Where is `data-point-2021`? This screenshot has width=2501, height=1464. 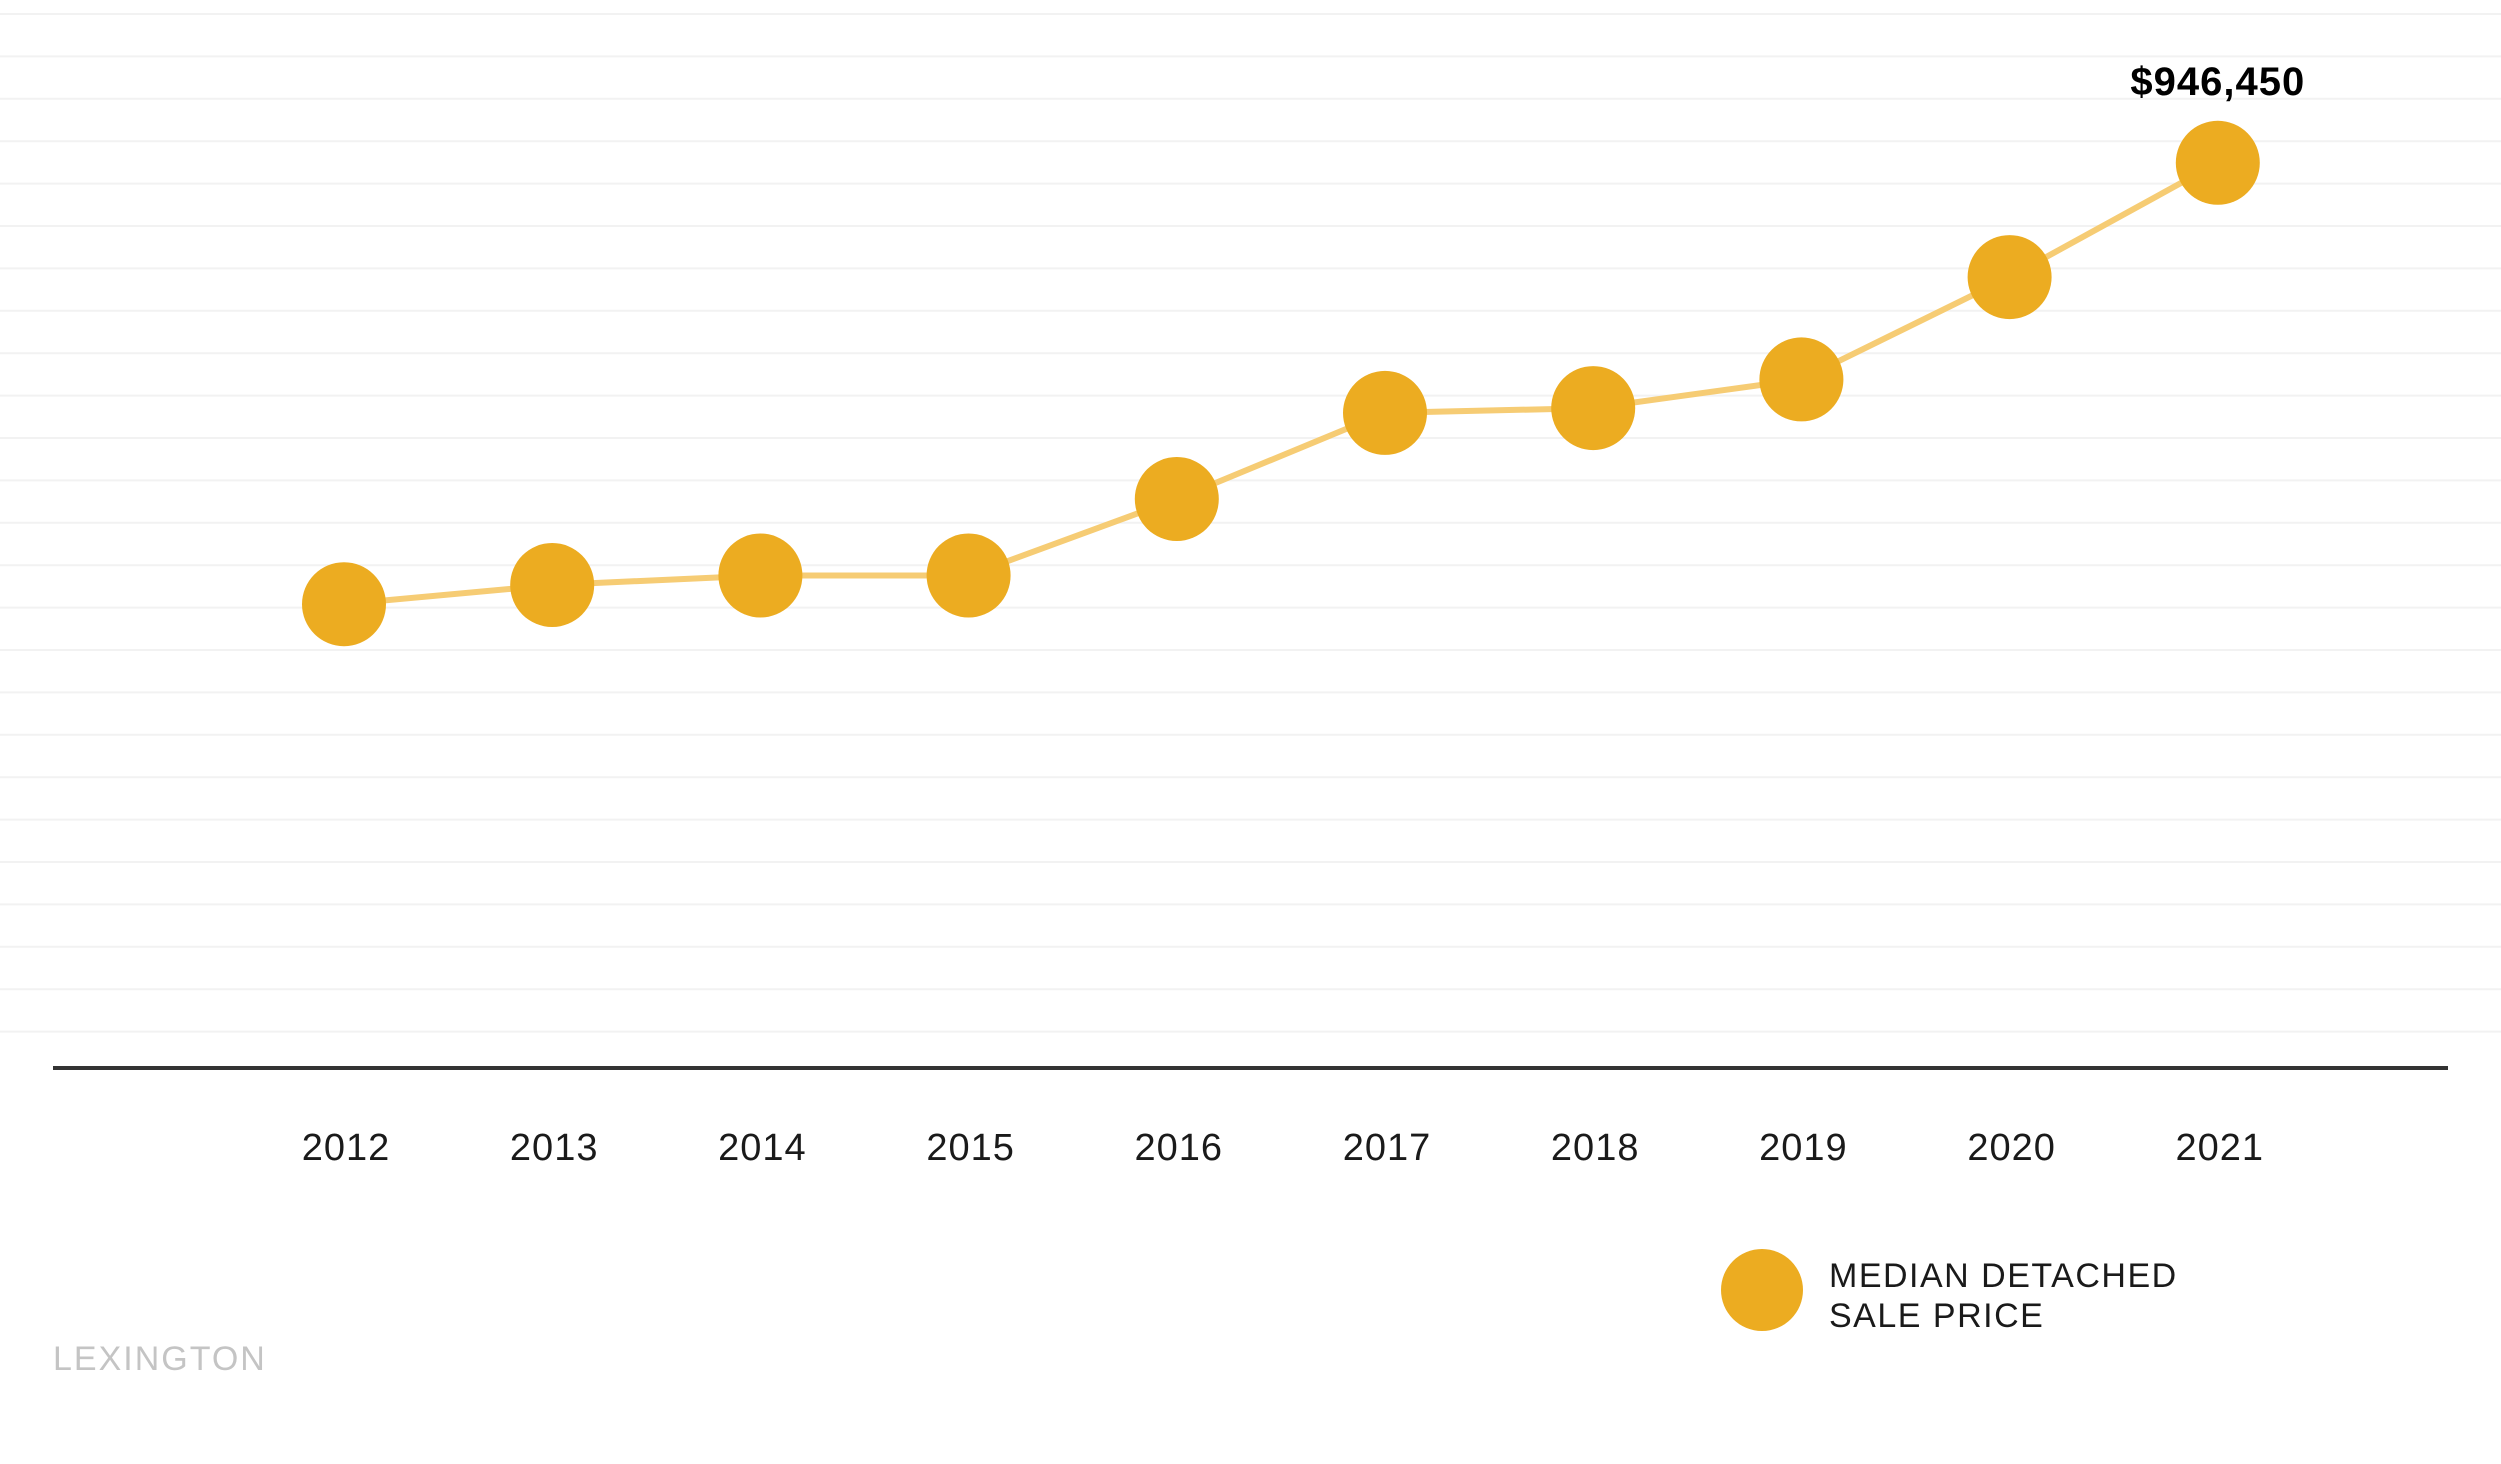 data-point-2021 is located at coordinates (2217, 162).